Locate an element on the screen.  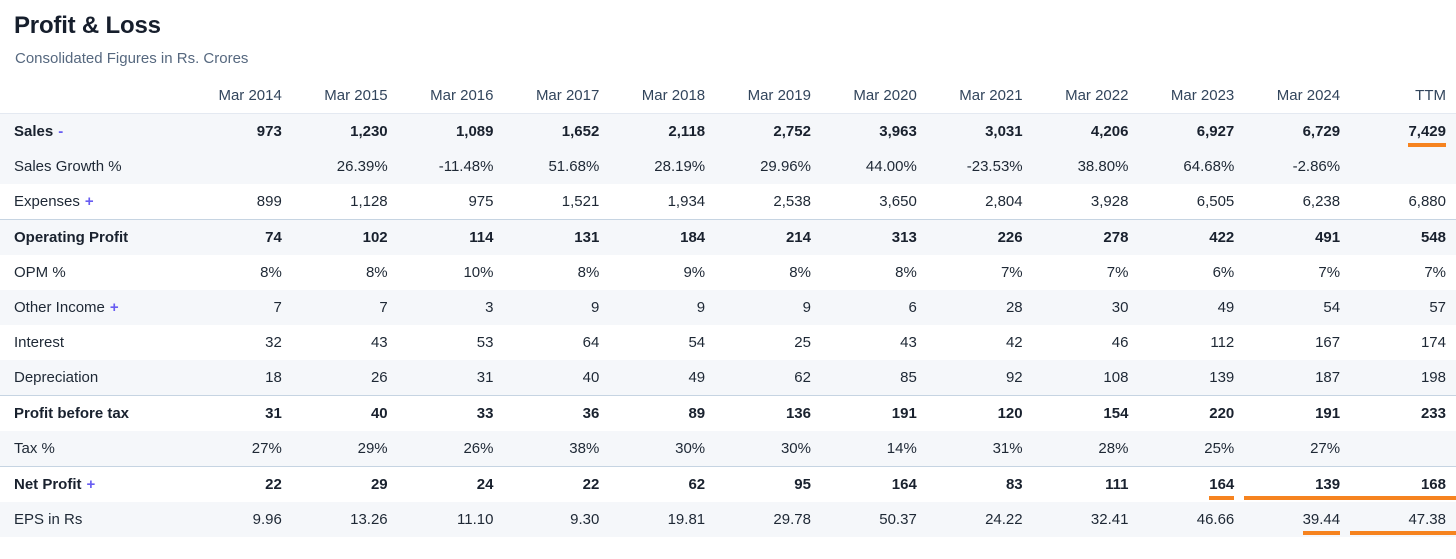
collapse-toggle-icon: - is located at coordinates (61, 131).